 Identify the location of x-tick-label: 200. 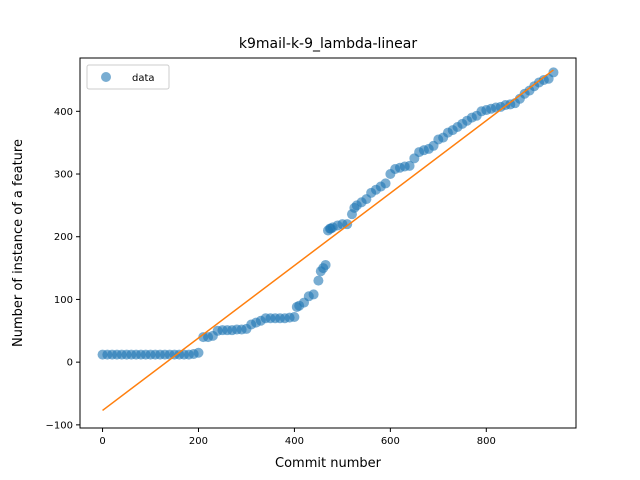
(198, 441).